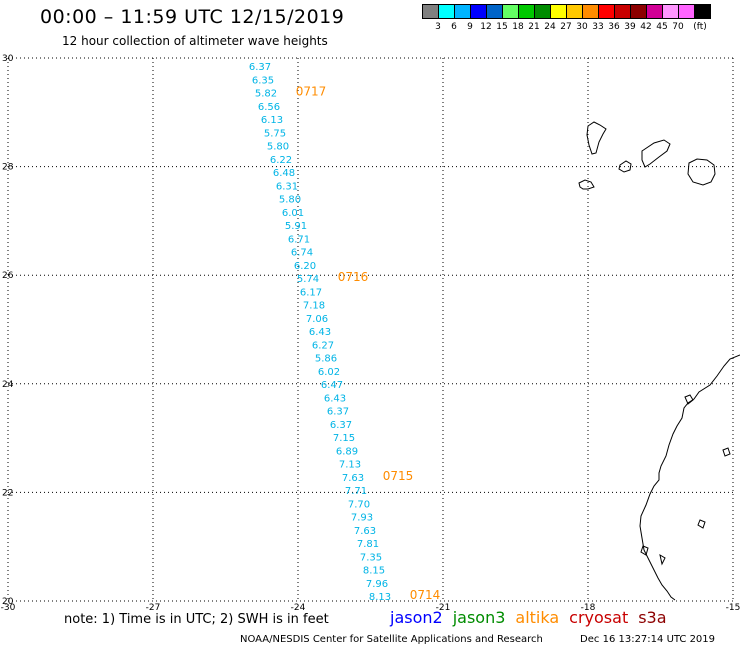 Image resolution: width=740 pixels, height=650 pixels. I want to click on island-la-palma, so click(596, 138).